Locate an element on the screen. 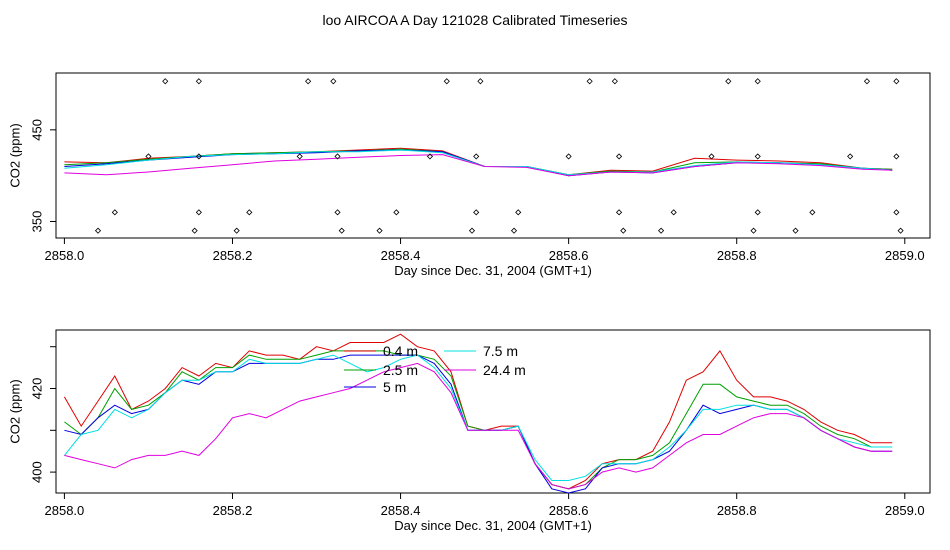 This screenshot has width=950, height=550. legend: 0.4 m 2.5 m5 m 7.5 m 24.4 m is located at coordinates (435, 369).